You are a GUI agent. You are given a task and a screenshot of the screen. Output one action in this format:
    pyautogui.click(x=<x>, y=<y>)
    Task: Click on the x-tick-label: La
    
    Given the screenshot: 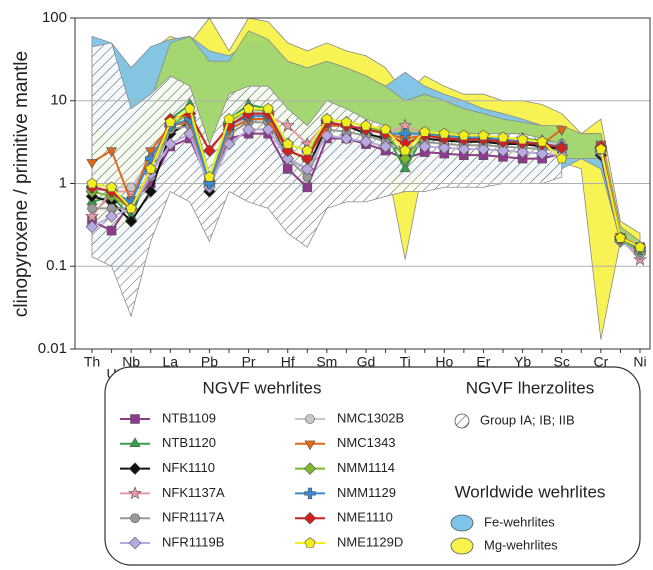 What is the action you would take?
    pyautogui.click(x=170, y=362)
    